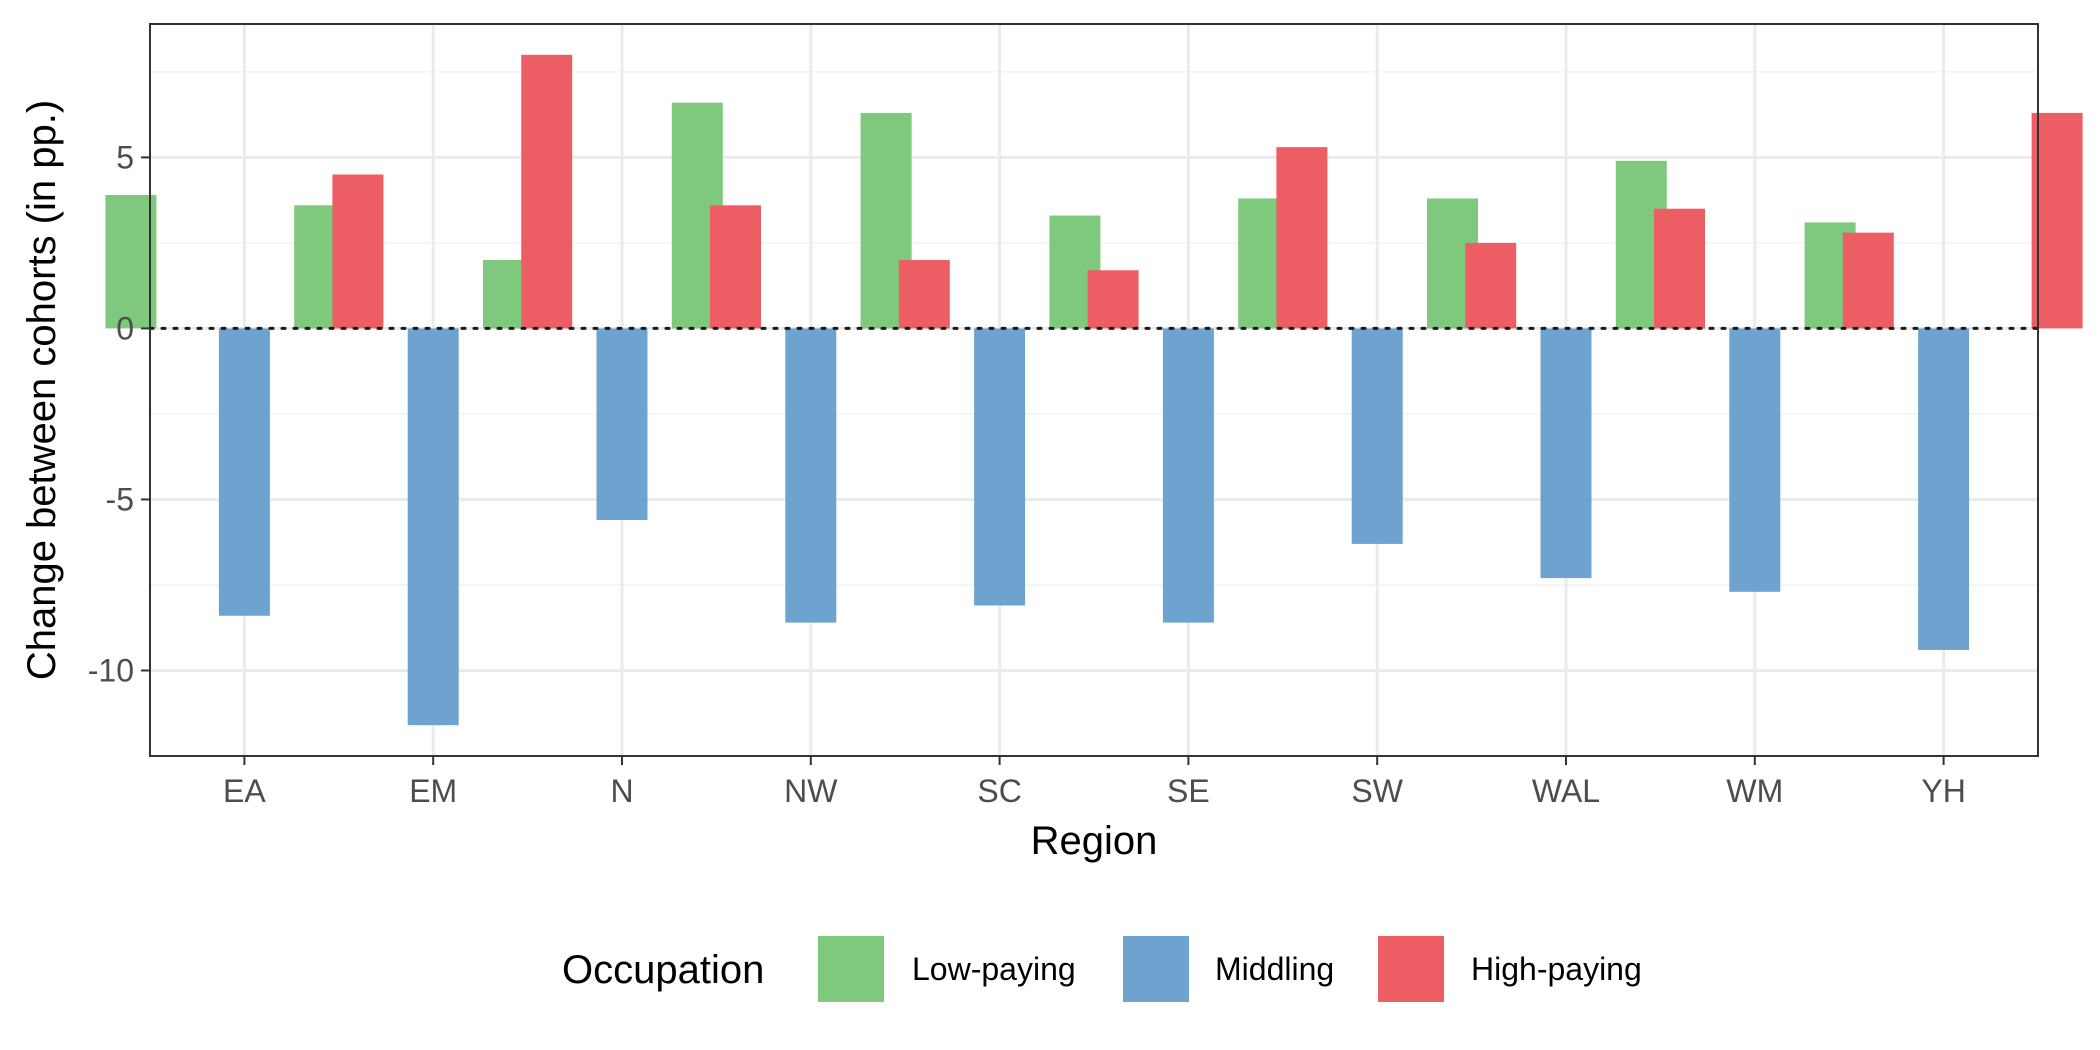  Describe the element at coordinates (1943, 791) in the screenshot. I see `x-tick-label: YH` at that location.